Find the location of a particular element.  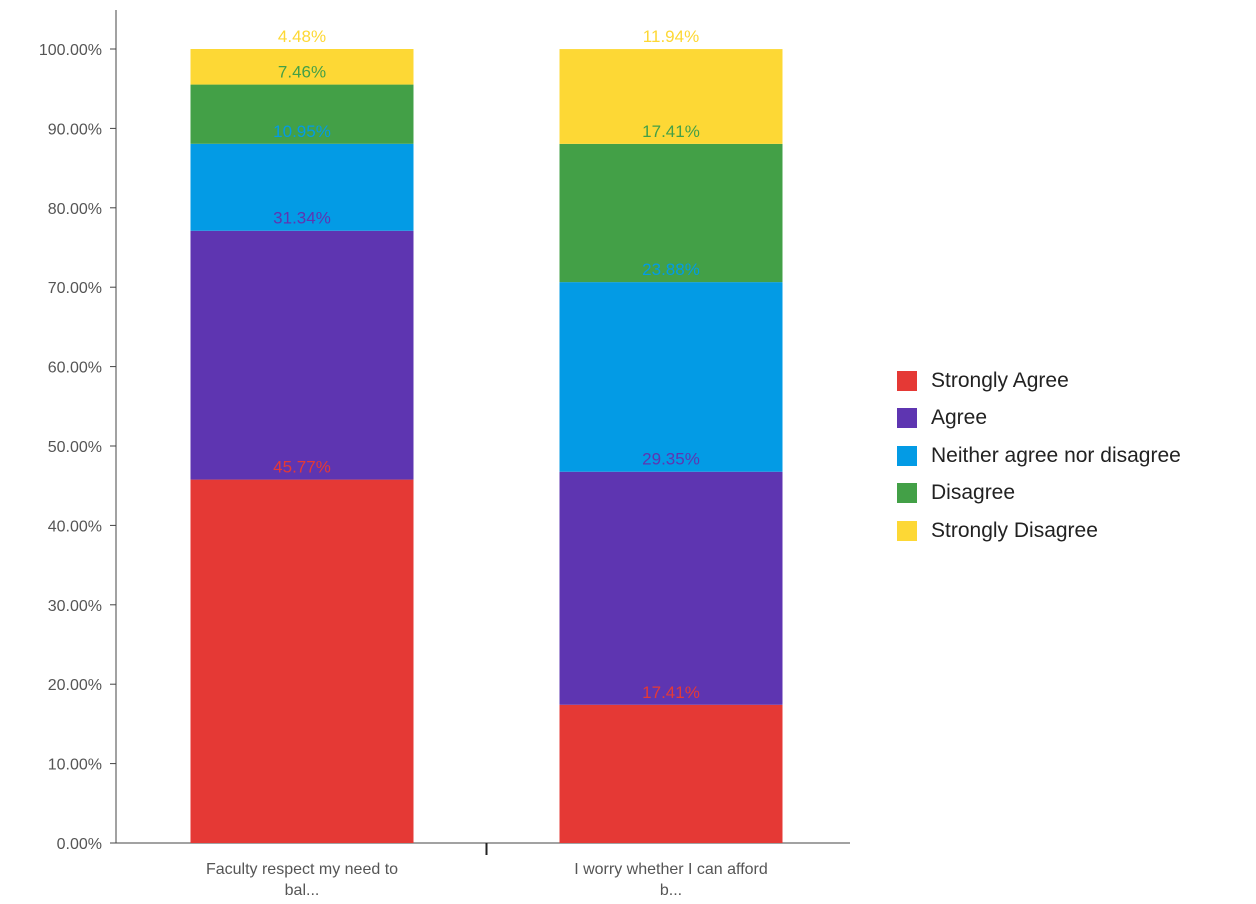

legend-label: Disagree is located at coordinates (973, 493).